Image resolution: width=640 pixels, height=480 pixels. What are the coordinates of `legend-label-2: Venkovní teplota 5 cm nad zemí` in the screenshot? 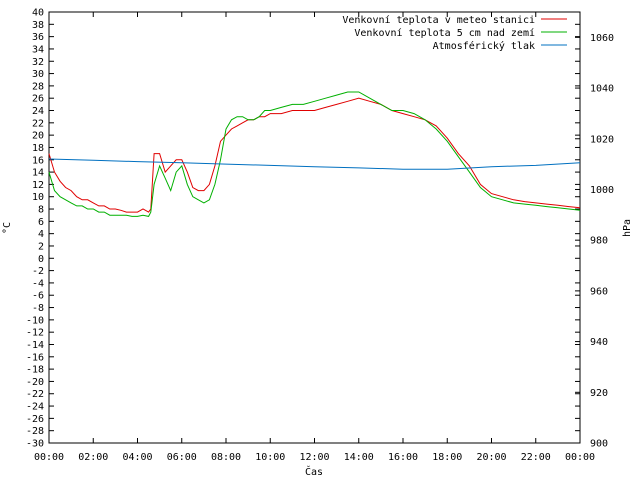 It's located at (444, 33).